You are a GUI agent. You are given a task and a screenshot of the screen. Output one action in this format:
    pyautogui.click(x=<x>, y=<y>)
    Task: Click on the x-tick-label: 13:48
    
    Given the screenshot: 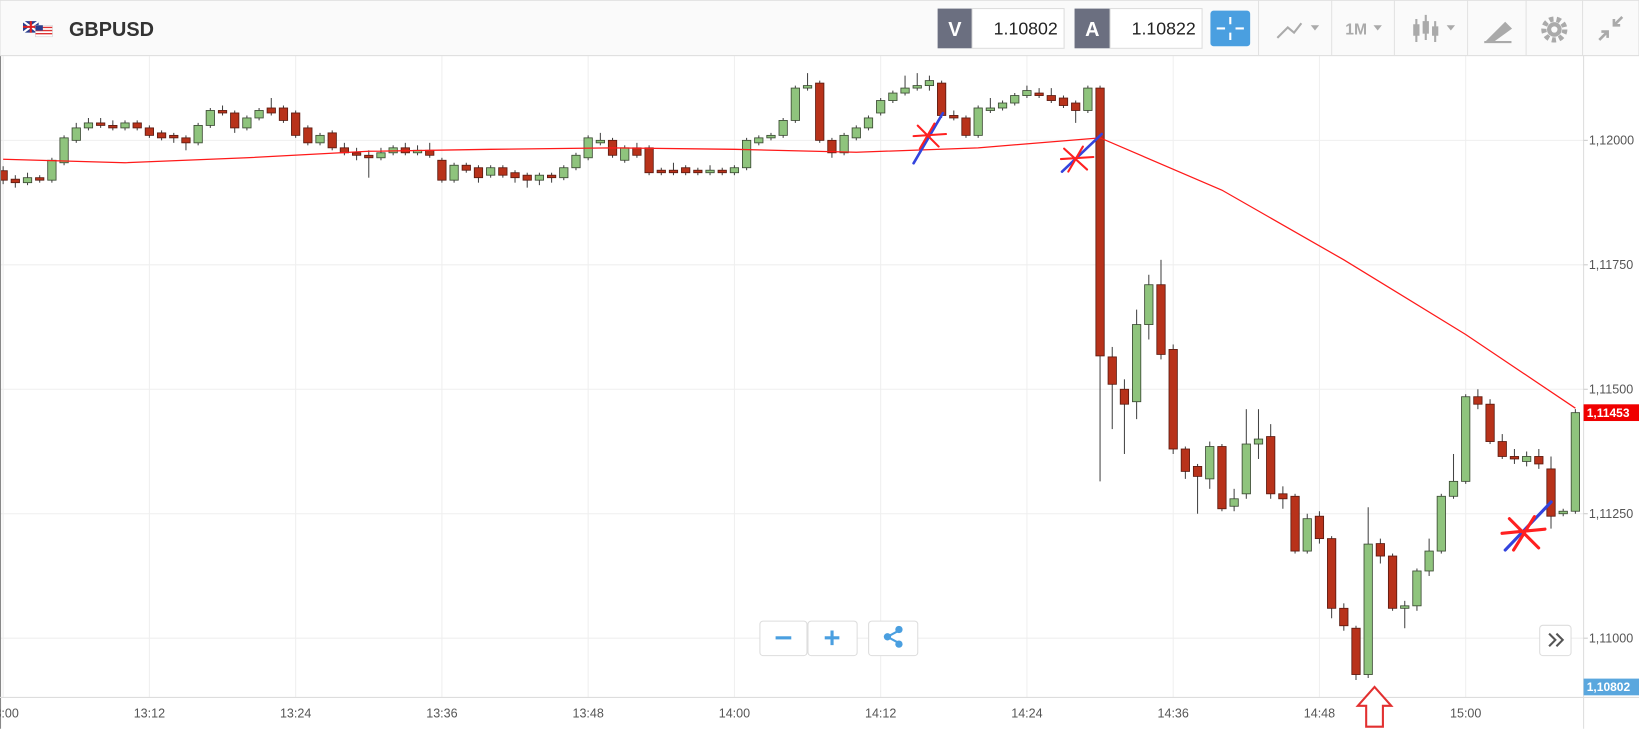 What is the action you would take?
    pyautogui.click(x=587, y=713)
    